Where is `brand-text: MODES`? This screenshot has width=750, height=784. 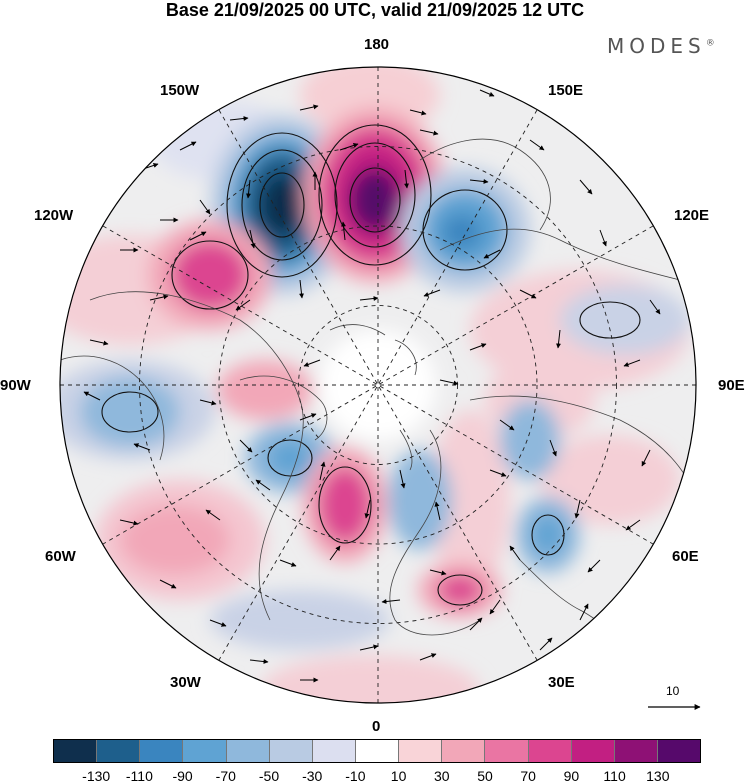
brand-text: MODES is located at coordinates (656, 46).